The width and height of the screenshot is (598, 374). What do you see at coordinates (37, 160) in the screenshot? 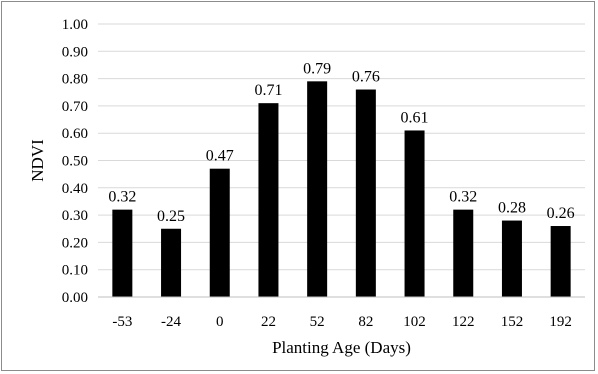
I see `y-axis-label: NDVI` at bounding box center [37, 160].